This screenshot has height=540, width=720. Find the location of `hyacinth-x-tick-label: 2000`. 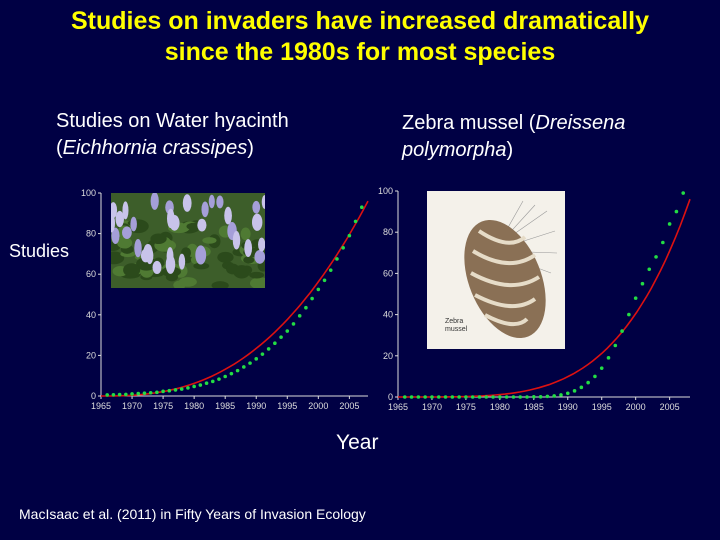

hyacinth-x-tick-label: 2000 is located at coordinates (318, 406).